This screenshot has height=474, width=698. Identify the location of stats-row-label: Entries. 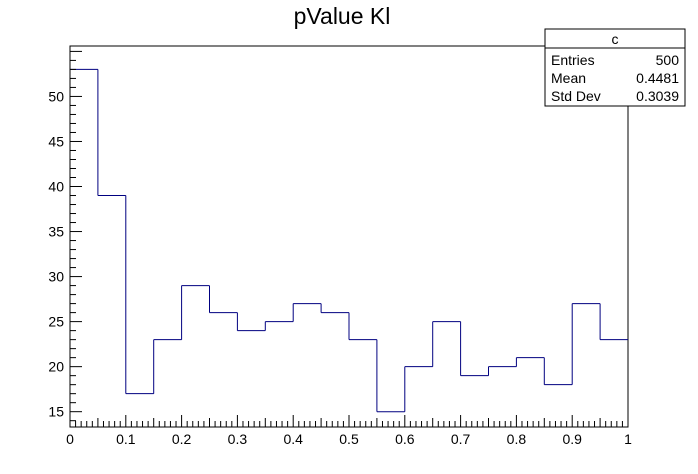
(573, 60).